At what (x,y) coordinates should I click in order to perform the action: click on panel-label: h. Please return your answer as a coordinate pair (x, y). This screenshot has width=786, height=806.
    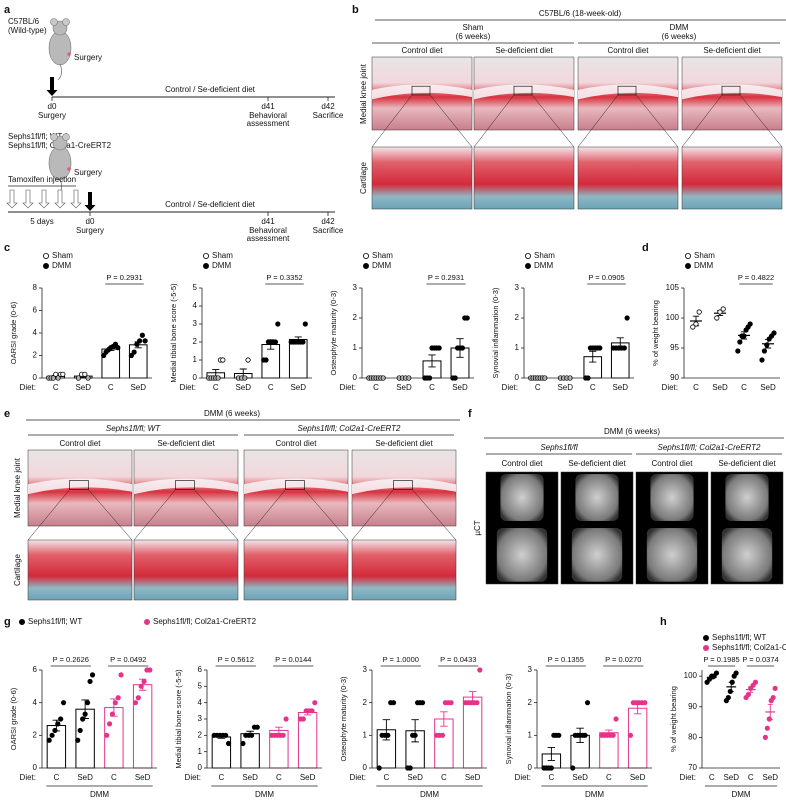
    Looking at the image, I should click on (663, 622).